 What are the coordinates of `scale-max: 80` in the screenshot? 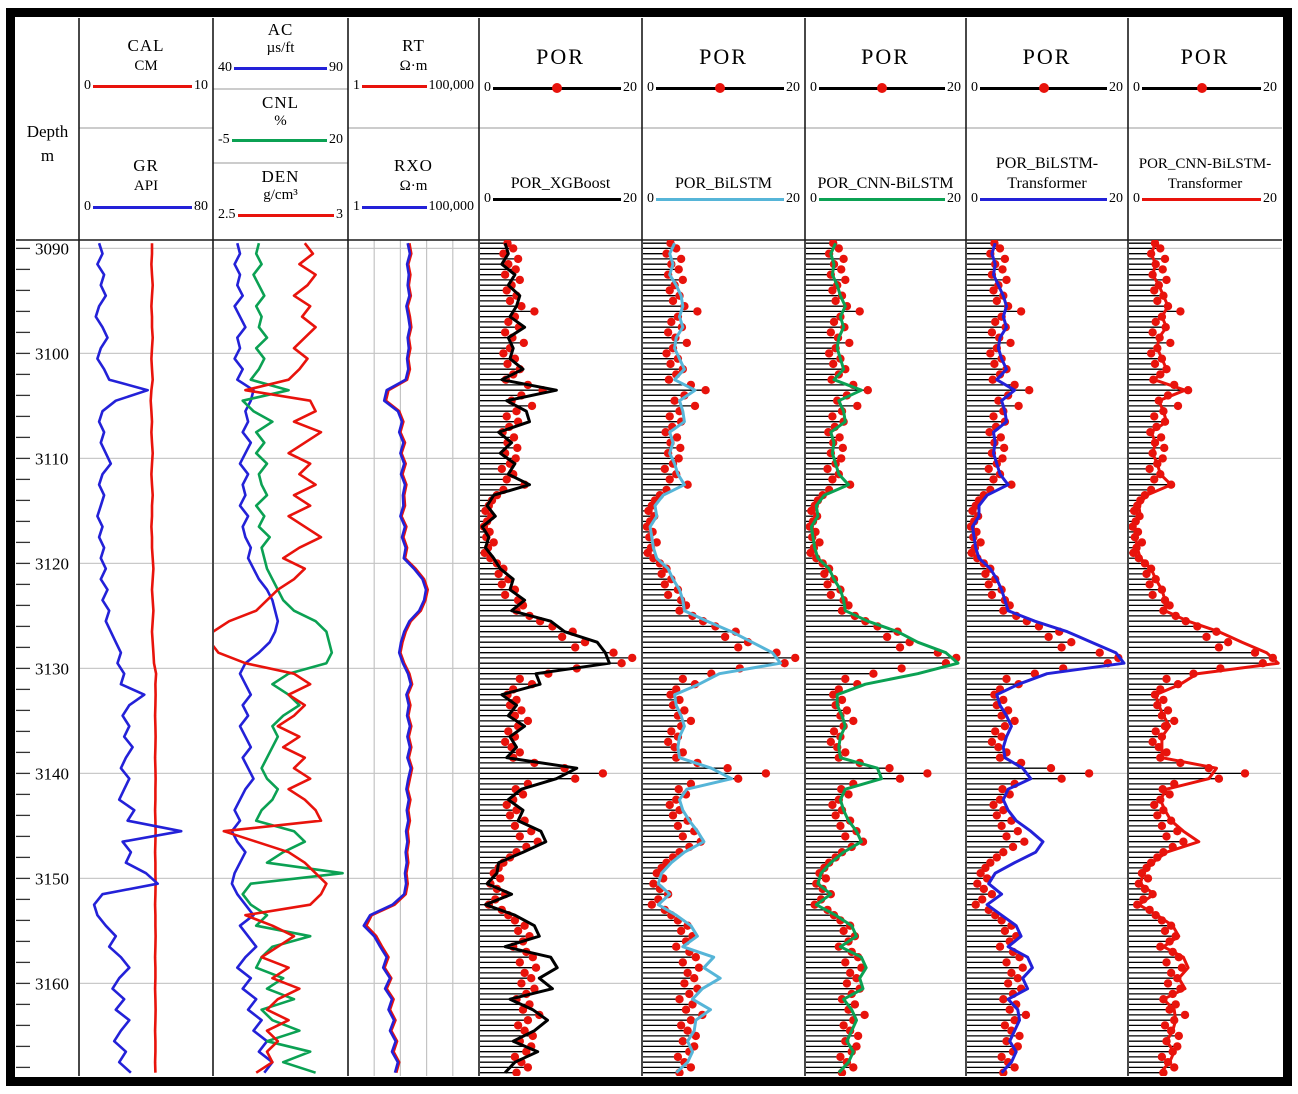 It's located at (201, 206).